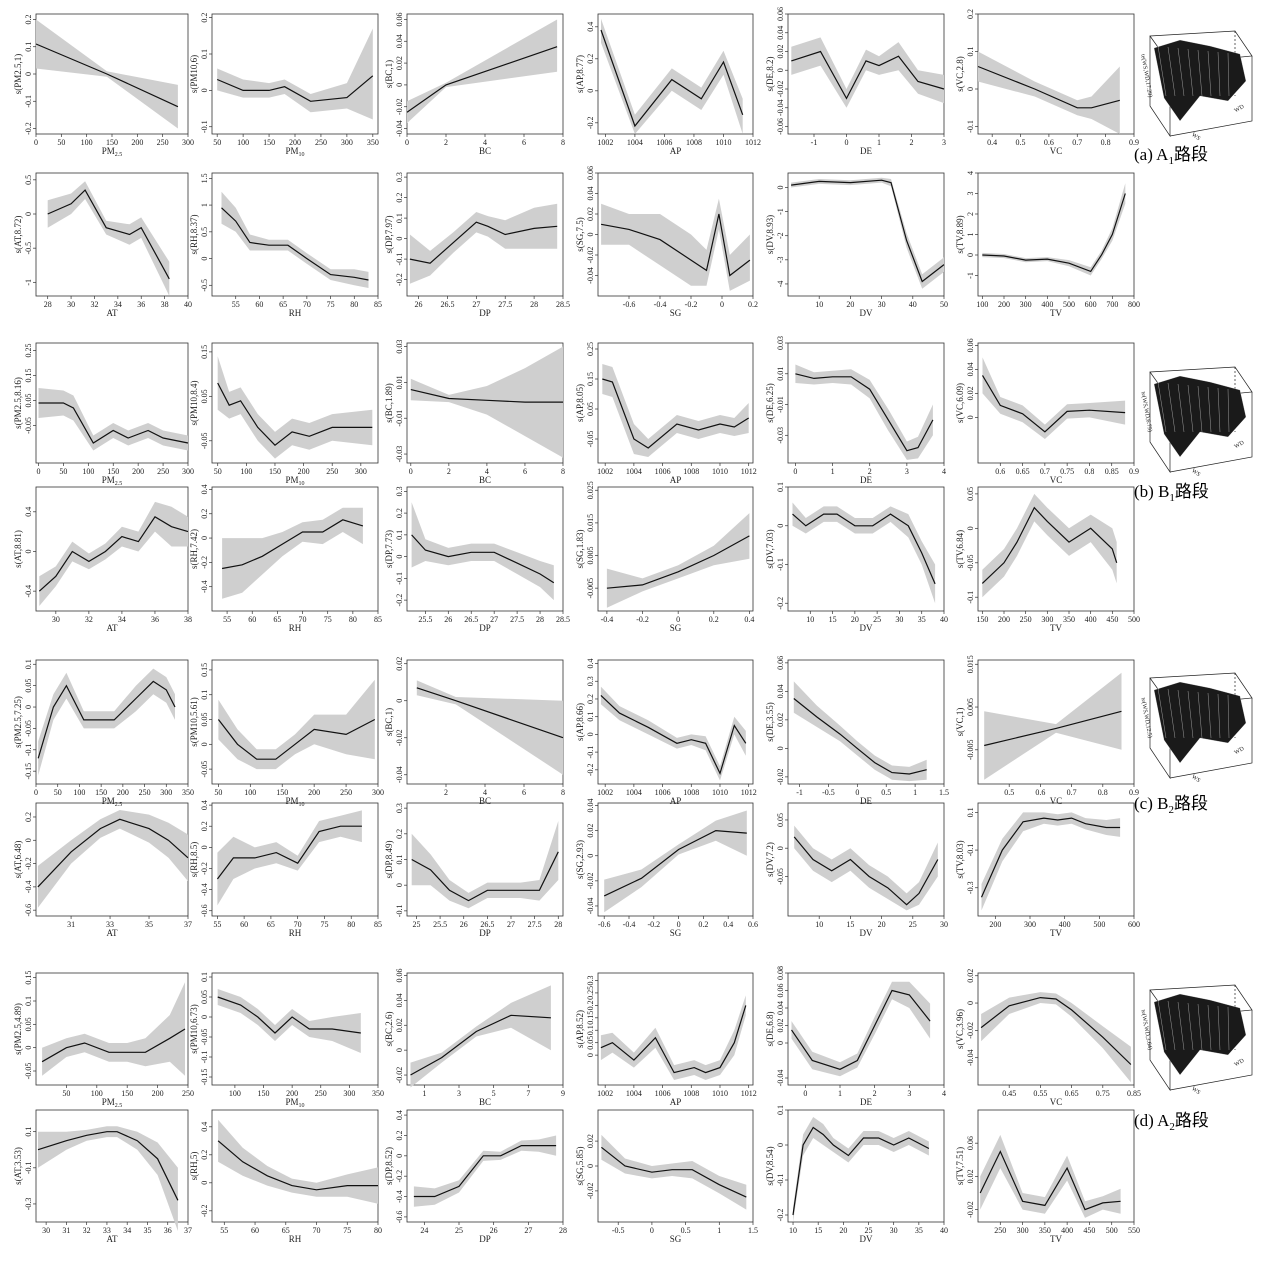 The height and width of the screenshot is (1277, 1269). I want to click on x-tick-label: 65, so click(271, 924).